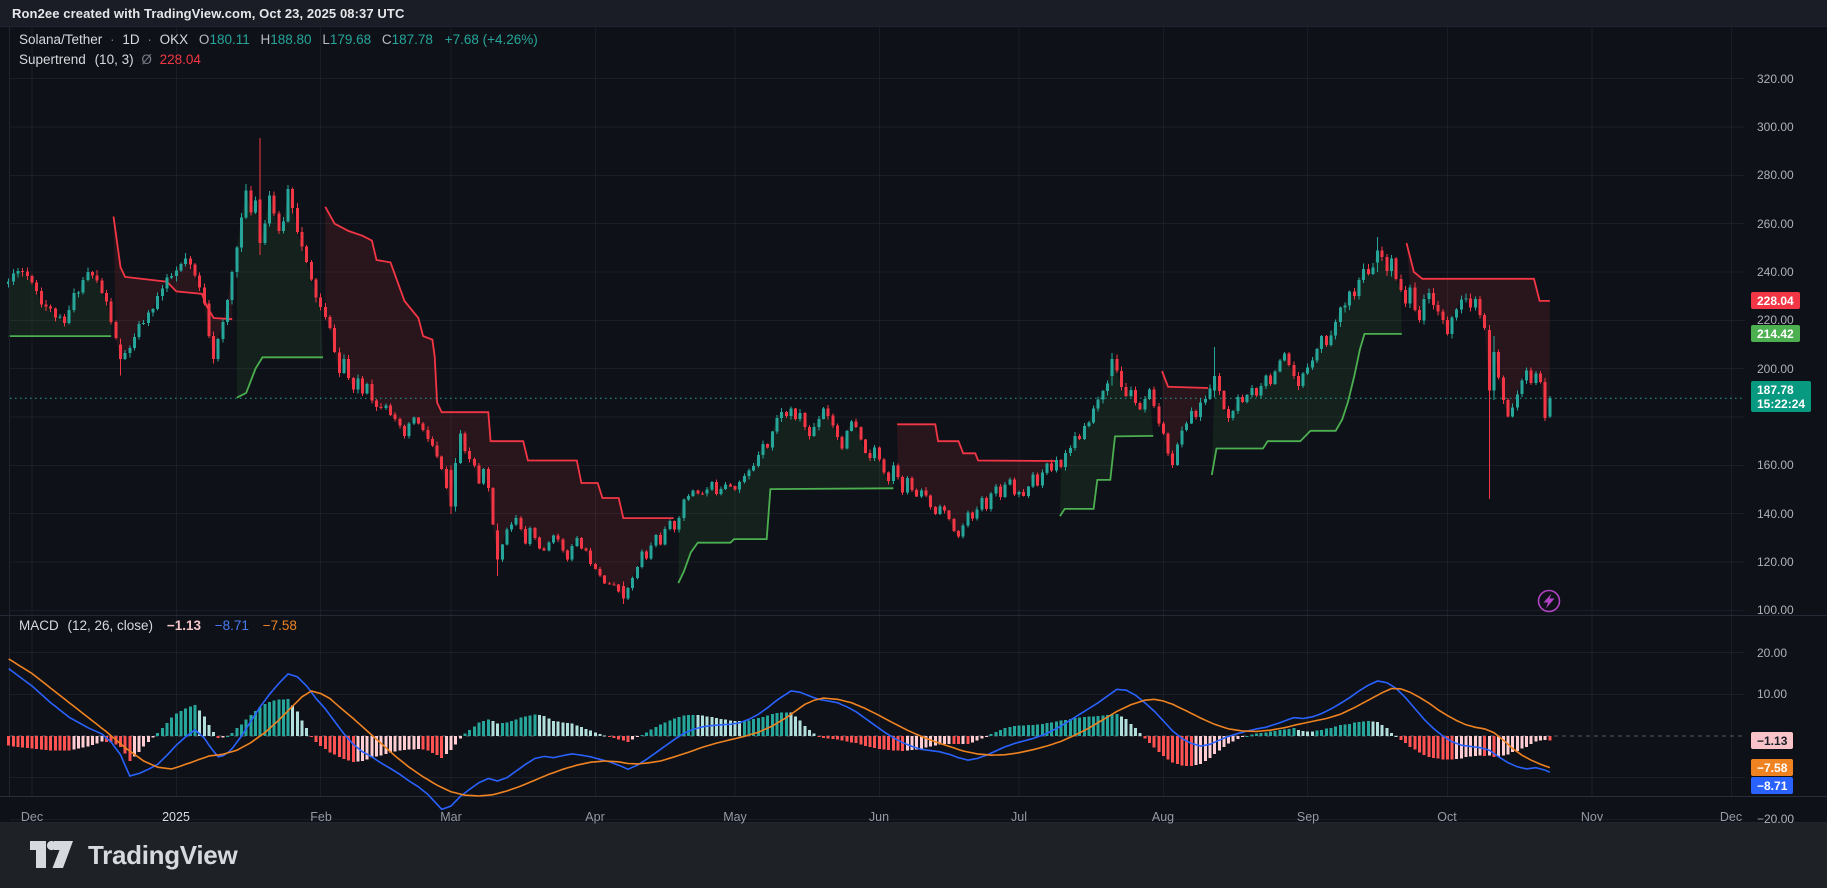 The image size is (1827, 888). Describe the element at coordinates (180, 59) in the screenshot. I see `supertrend-value: 228.04` at that location.